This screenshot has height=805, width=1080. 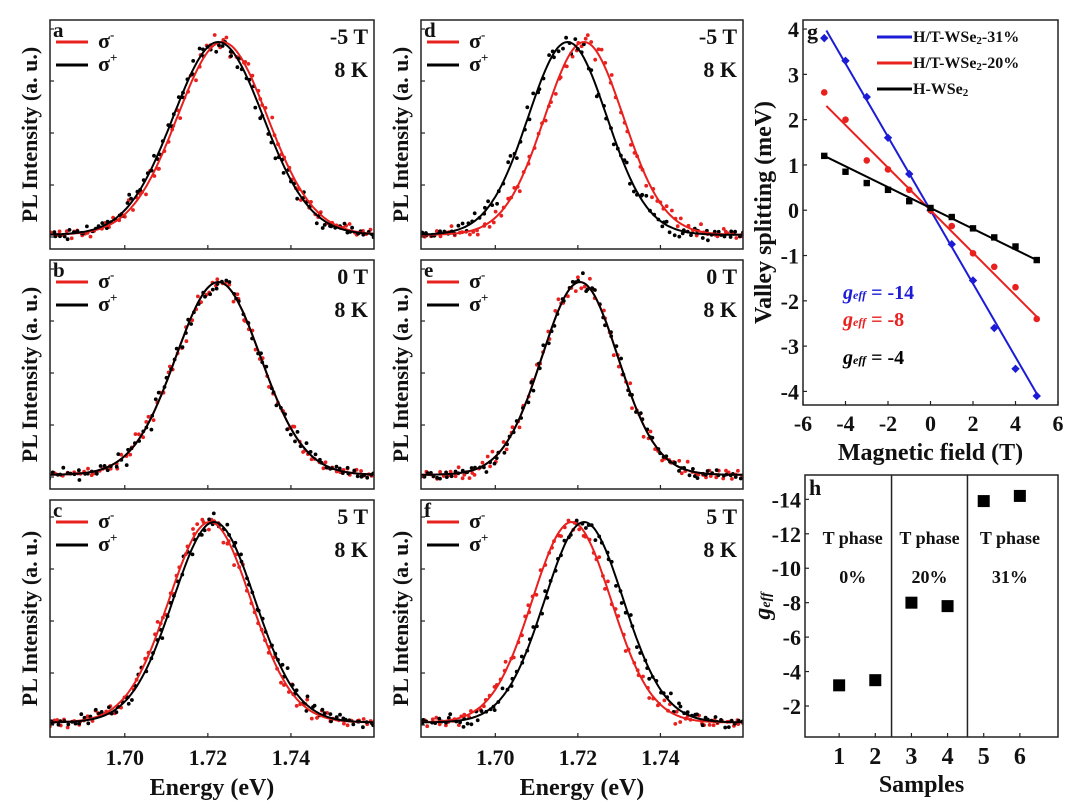 What do you see at coordinates (352, 516) in the screenshot?
I see `field-label: 5 T` at bounding box center [352, 516].